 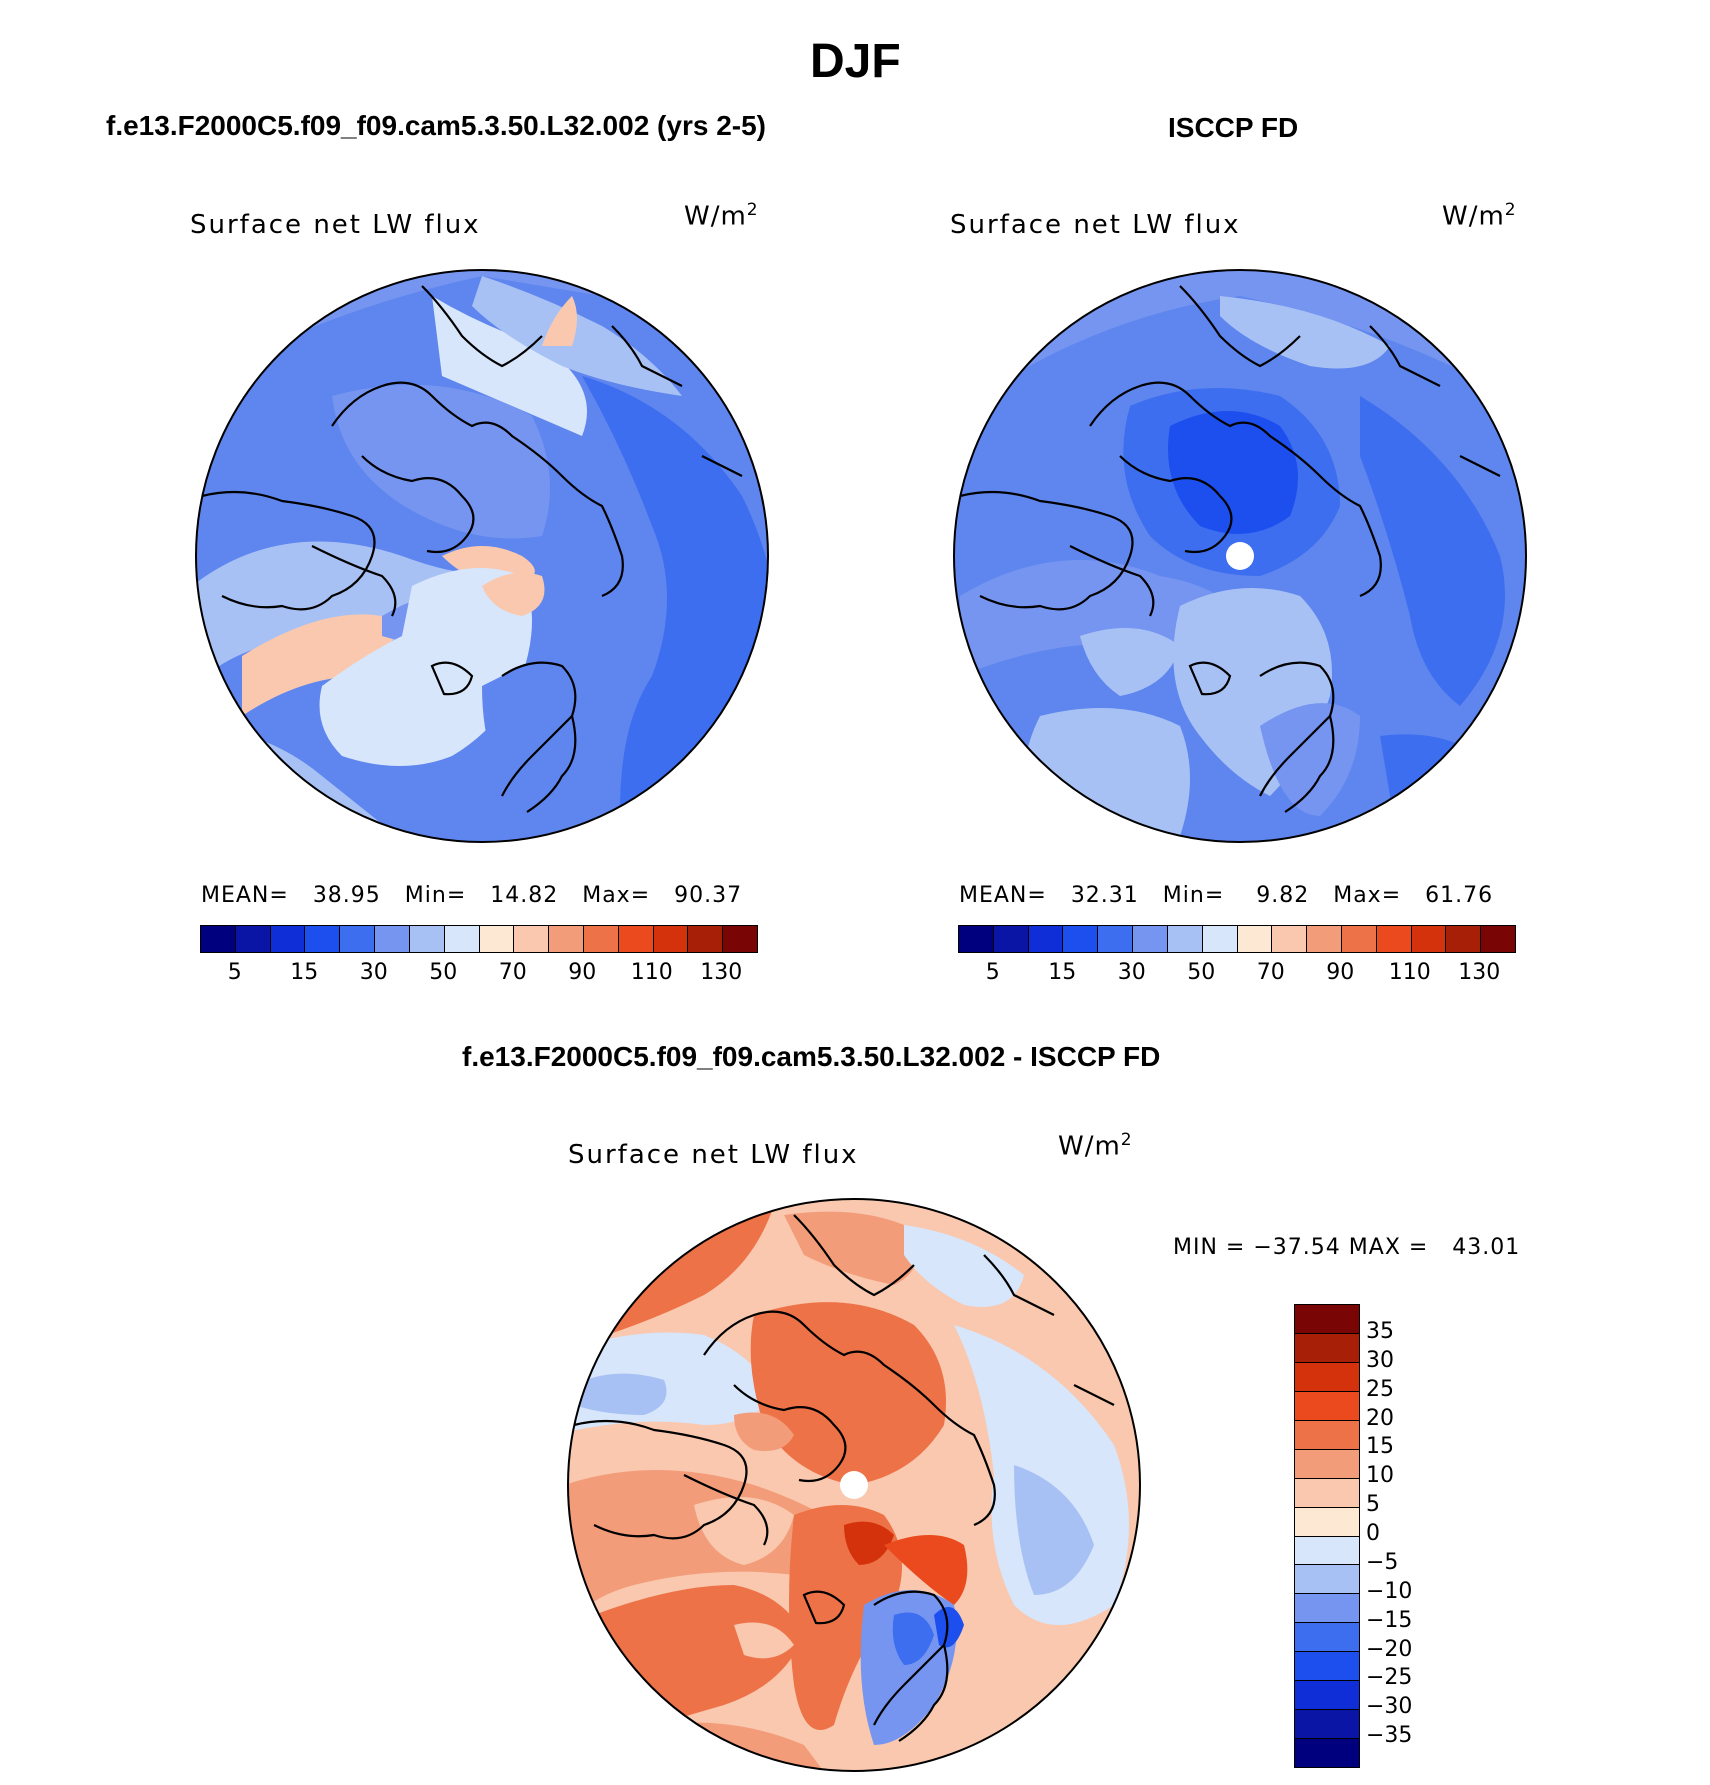 What do you see at coordinates (1389, 1620) in the screenshot?
I see `colorbar-tick-label: −15` at bounding box center [1389, 1620].